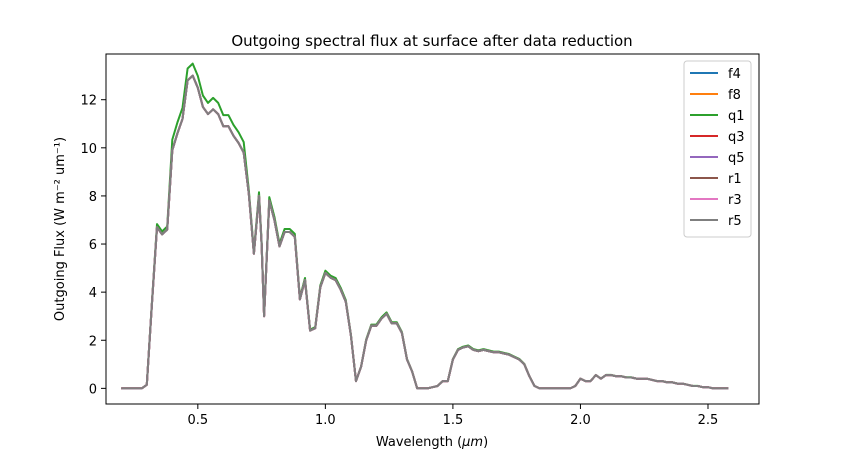 This screenshot has height=459, width=843. What do you see at coordinates (735, 221) in the screenshot?
I see `legend-label-r5: r5` at bounding box center [735, 221].